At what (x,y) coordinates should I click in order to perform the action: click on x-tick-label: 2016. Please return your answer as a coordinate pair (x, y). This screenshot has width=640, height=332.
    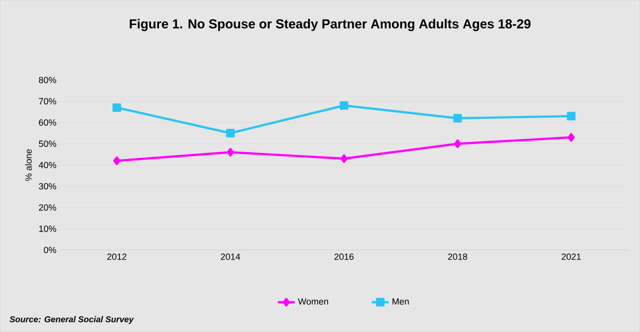
    Looking at the image, I should click on (344, 257).